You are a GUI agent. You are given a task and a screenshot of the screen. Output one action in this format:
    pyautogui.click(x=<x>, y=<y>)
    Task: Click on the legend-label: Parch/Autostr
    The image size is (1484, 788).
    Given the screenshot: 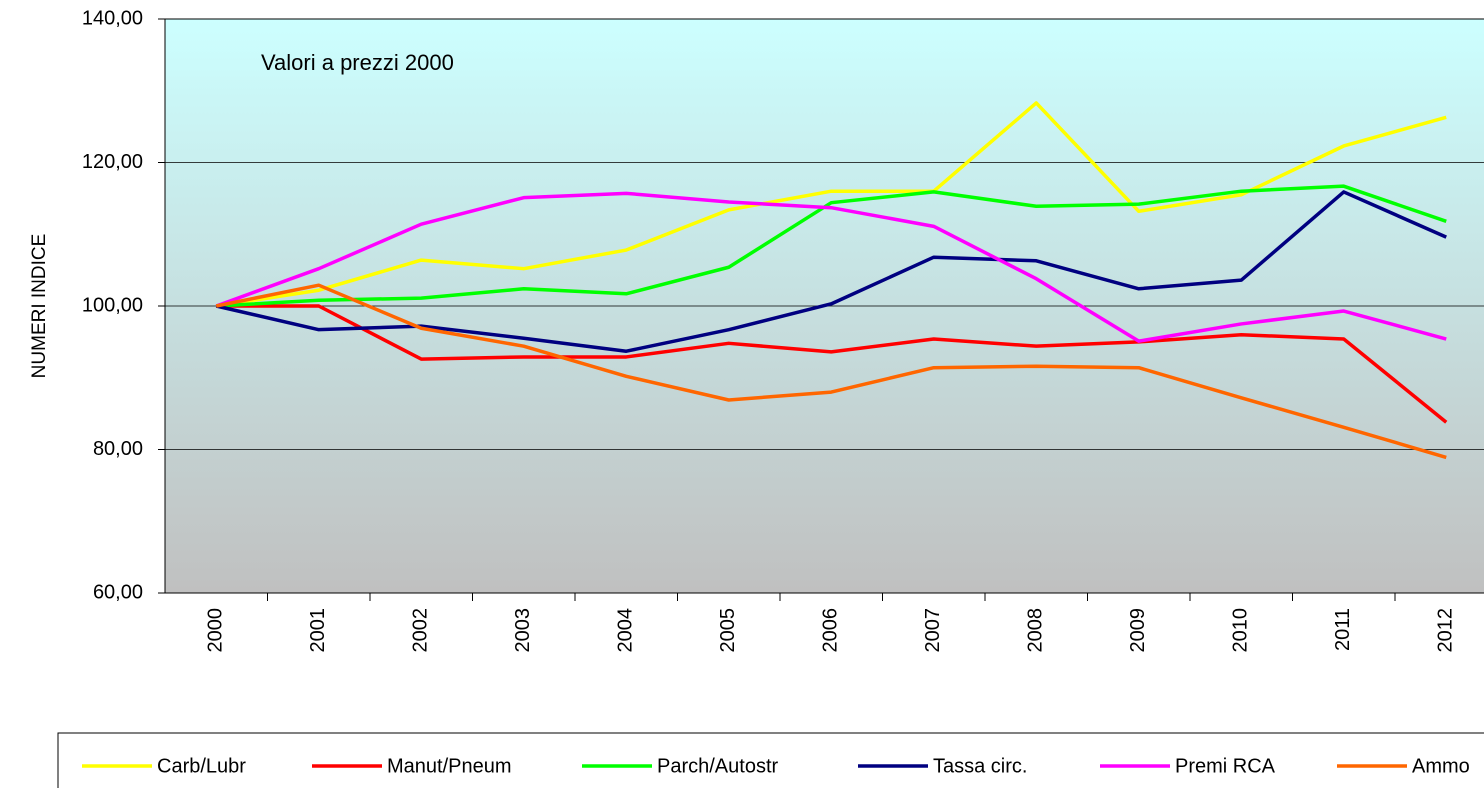 What is the action you would take?
    pyautogui.click(x=718, y=766)
    